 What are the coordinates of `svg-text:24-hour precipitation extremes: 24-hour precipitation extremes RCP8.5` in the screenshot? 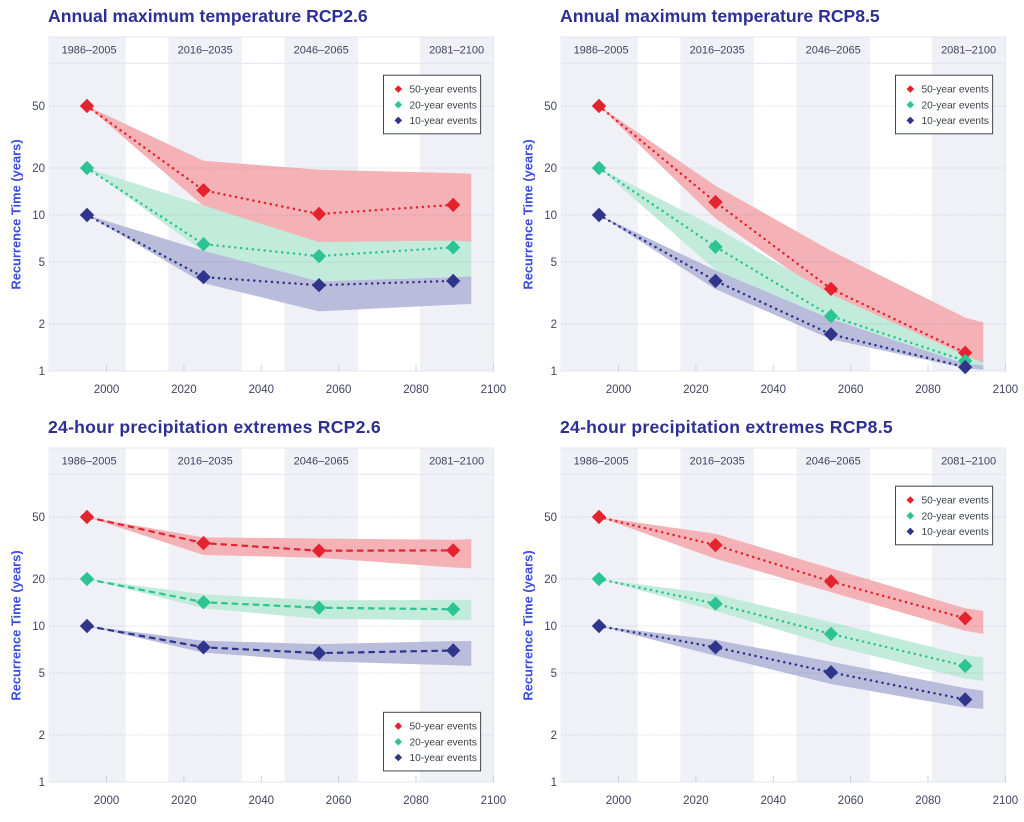 It's located at (726, 427).